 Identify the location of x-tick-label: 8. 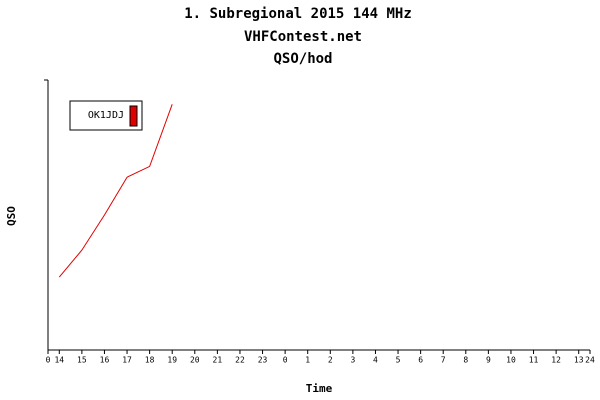
(465, 360).